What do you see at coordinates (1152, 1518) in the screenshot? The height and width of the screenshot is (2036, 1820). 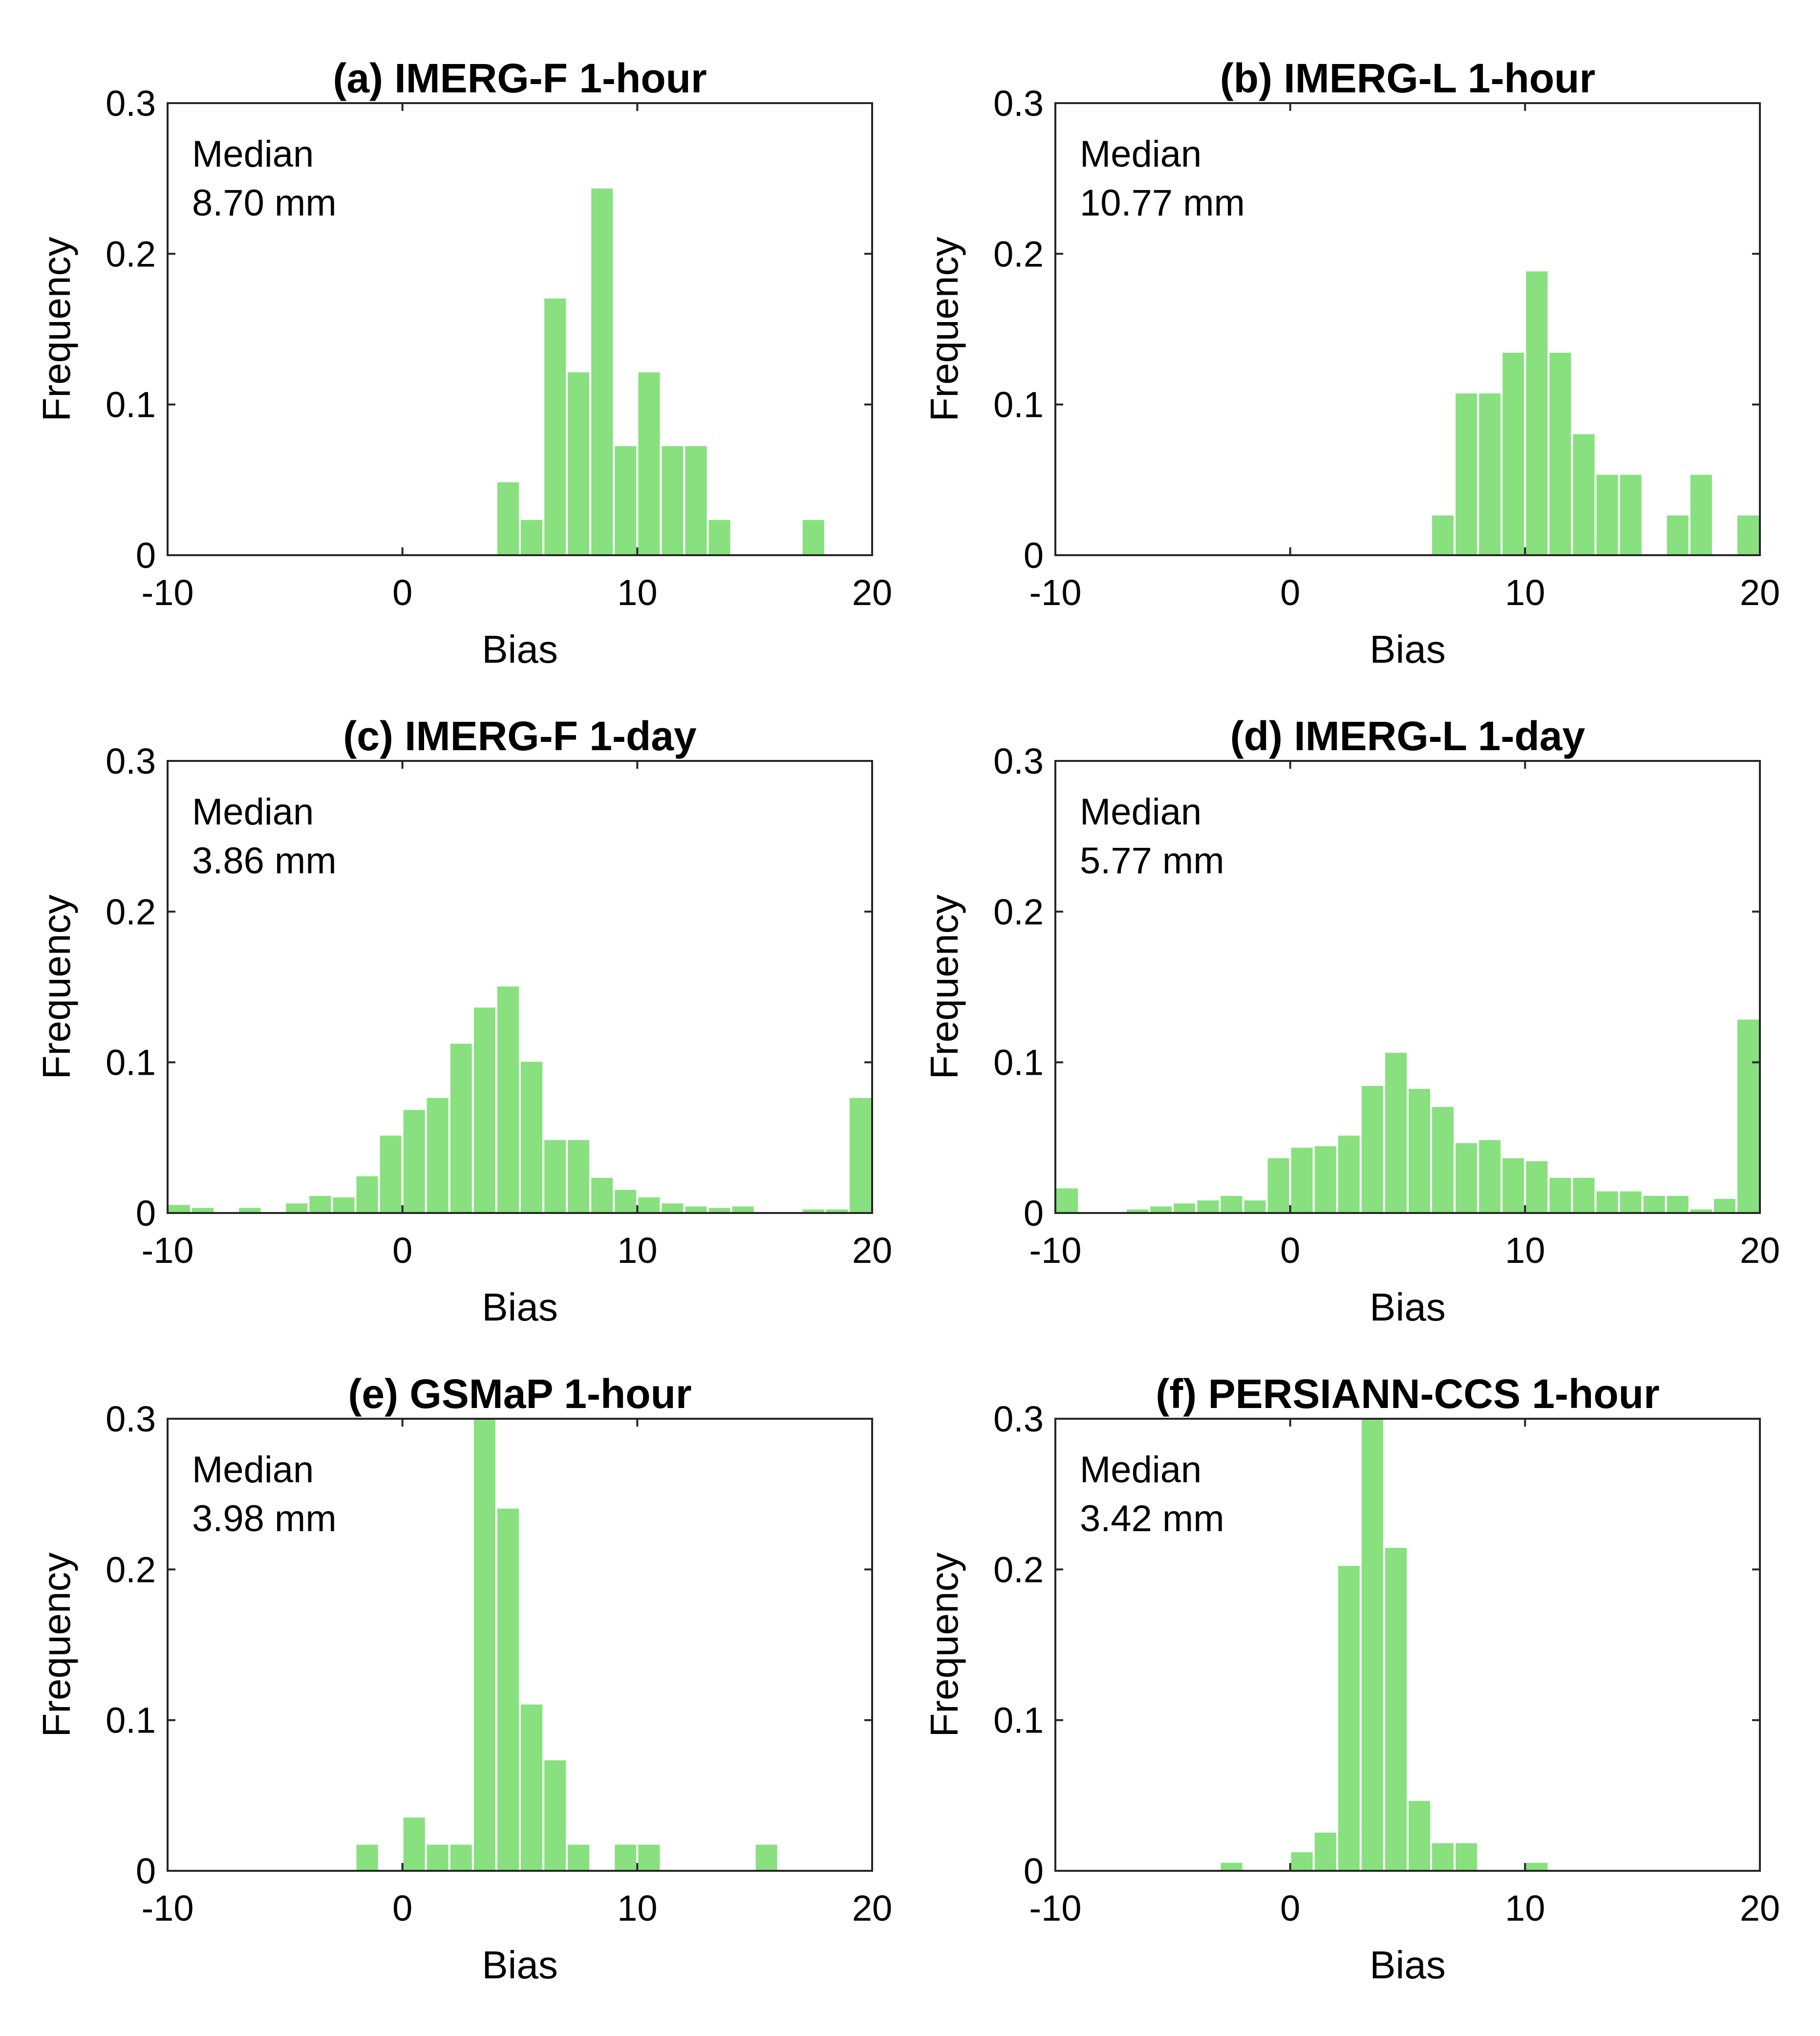 I see `median-value: 3.42 mm` at bounding box center [1152, 1518].